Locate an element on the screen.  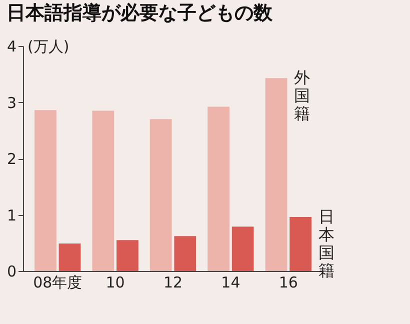
y-tick-label: 0 is located at coordinates (11, 271).